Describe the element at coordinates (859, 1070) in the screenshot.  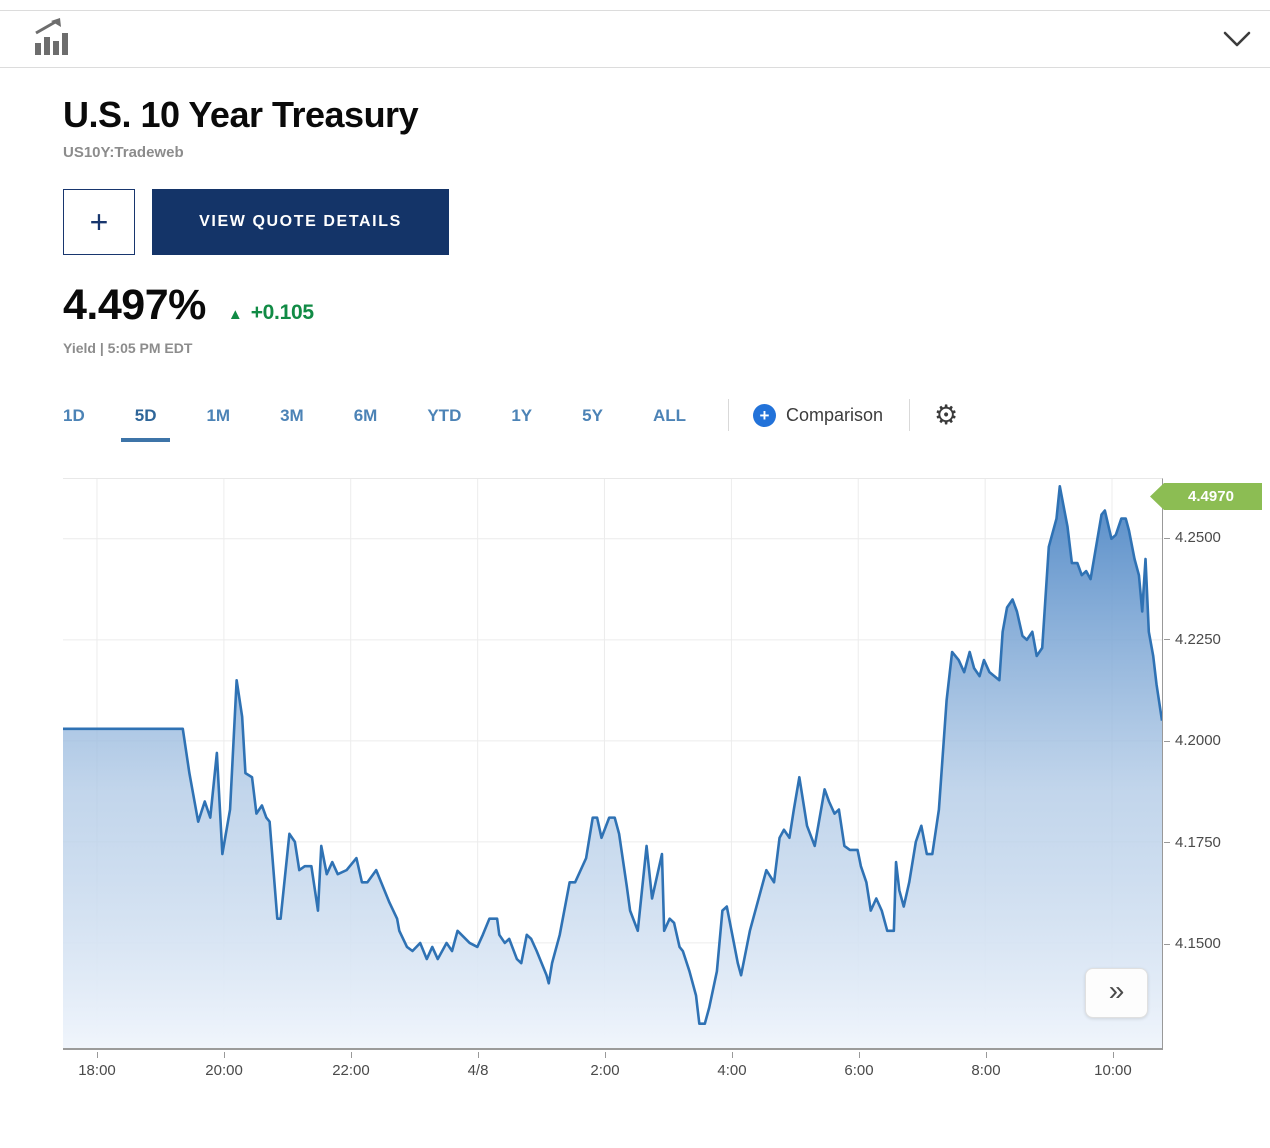
I see `x-axis-label: 6:00` at that location.